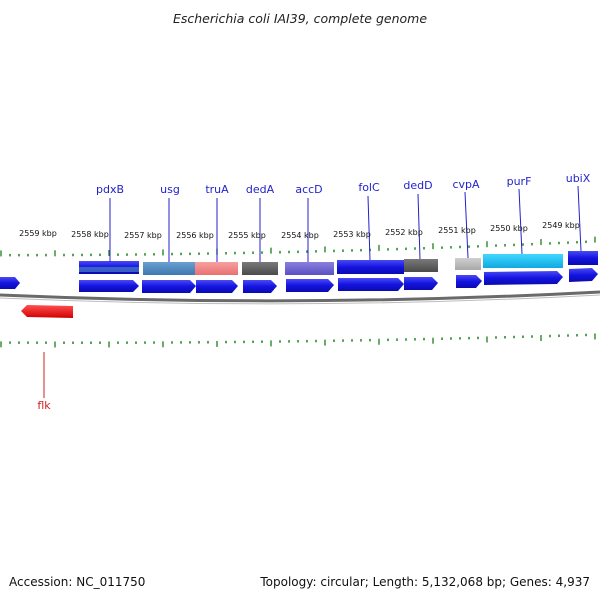 The width and height of the screenshot is (600, 600). Describe the element at coordinates (298, 246) in the screenshot. I see `outer-tick-ring` at that location.